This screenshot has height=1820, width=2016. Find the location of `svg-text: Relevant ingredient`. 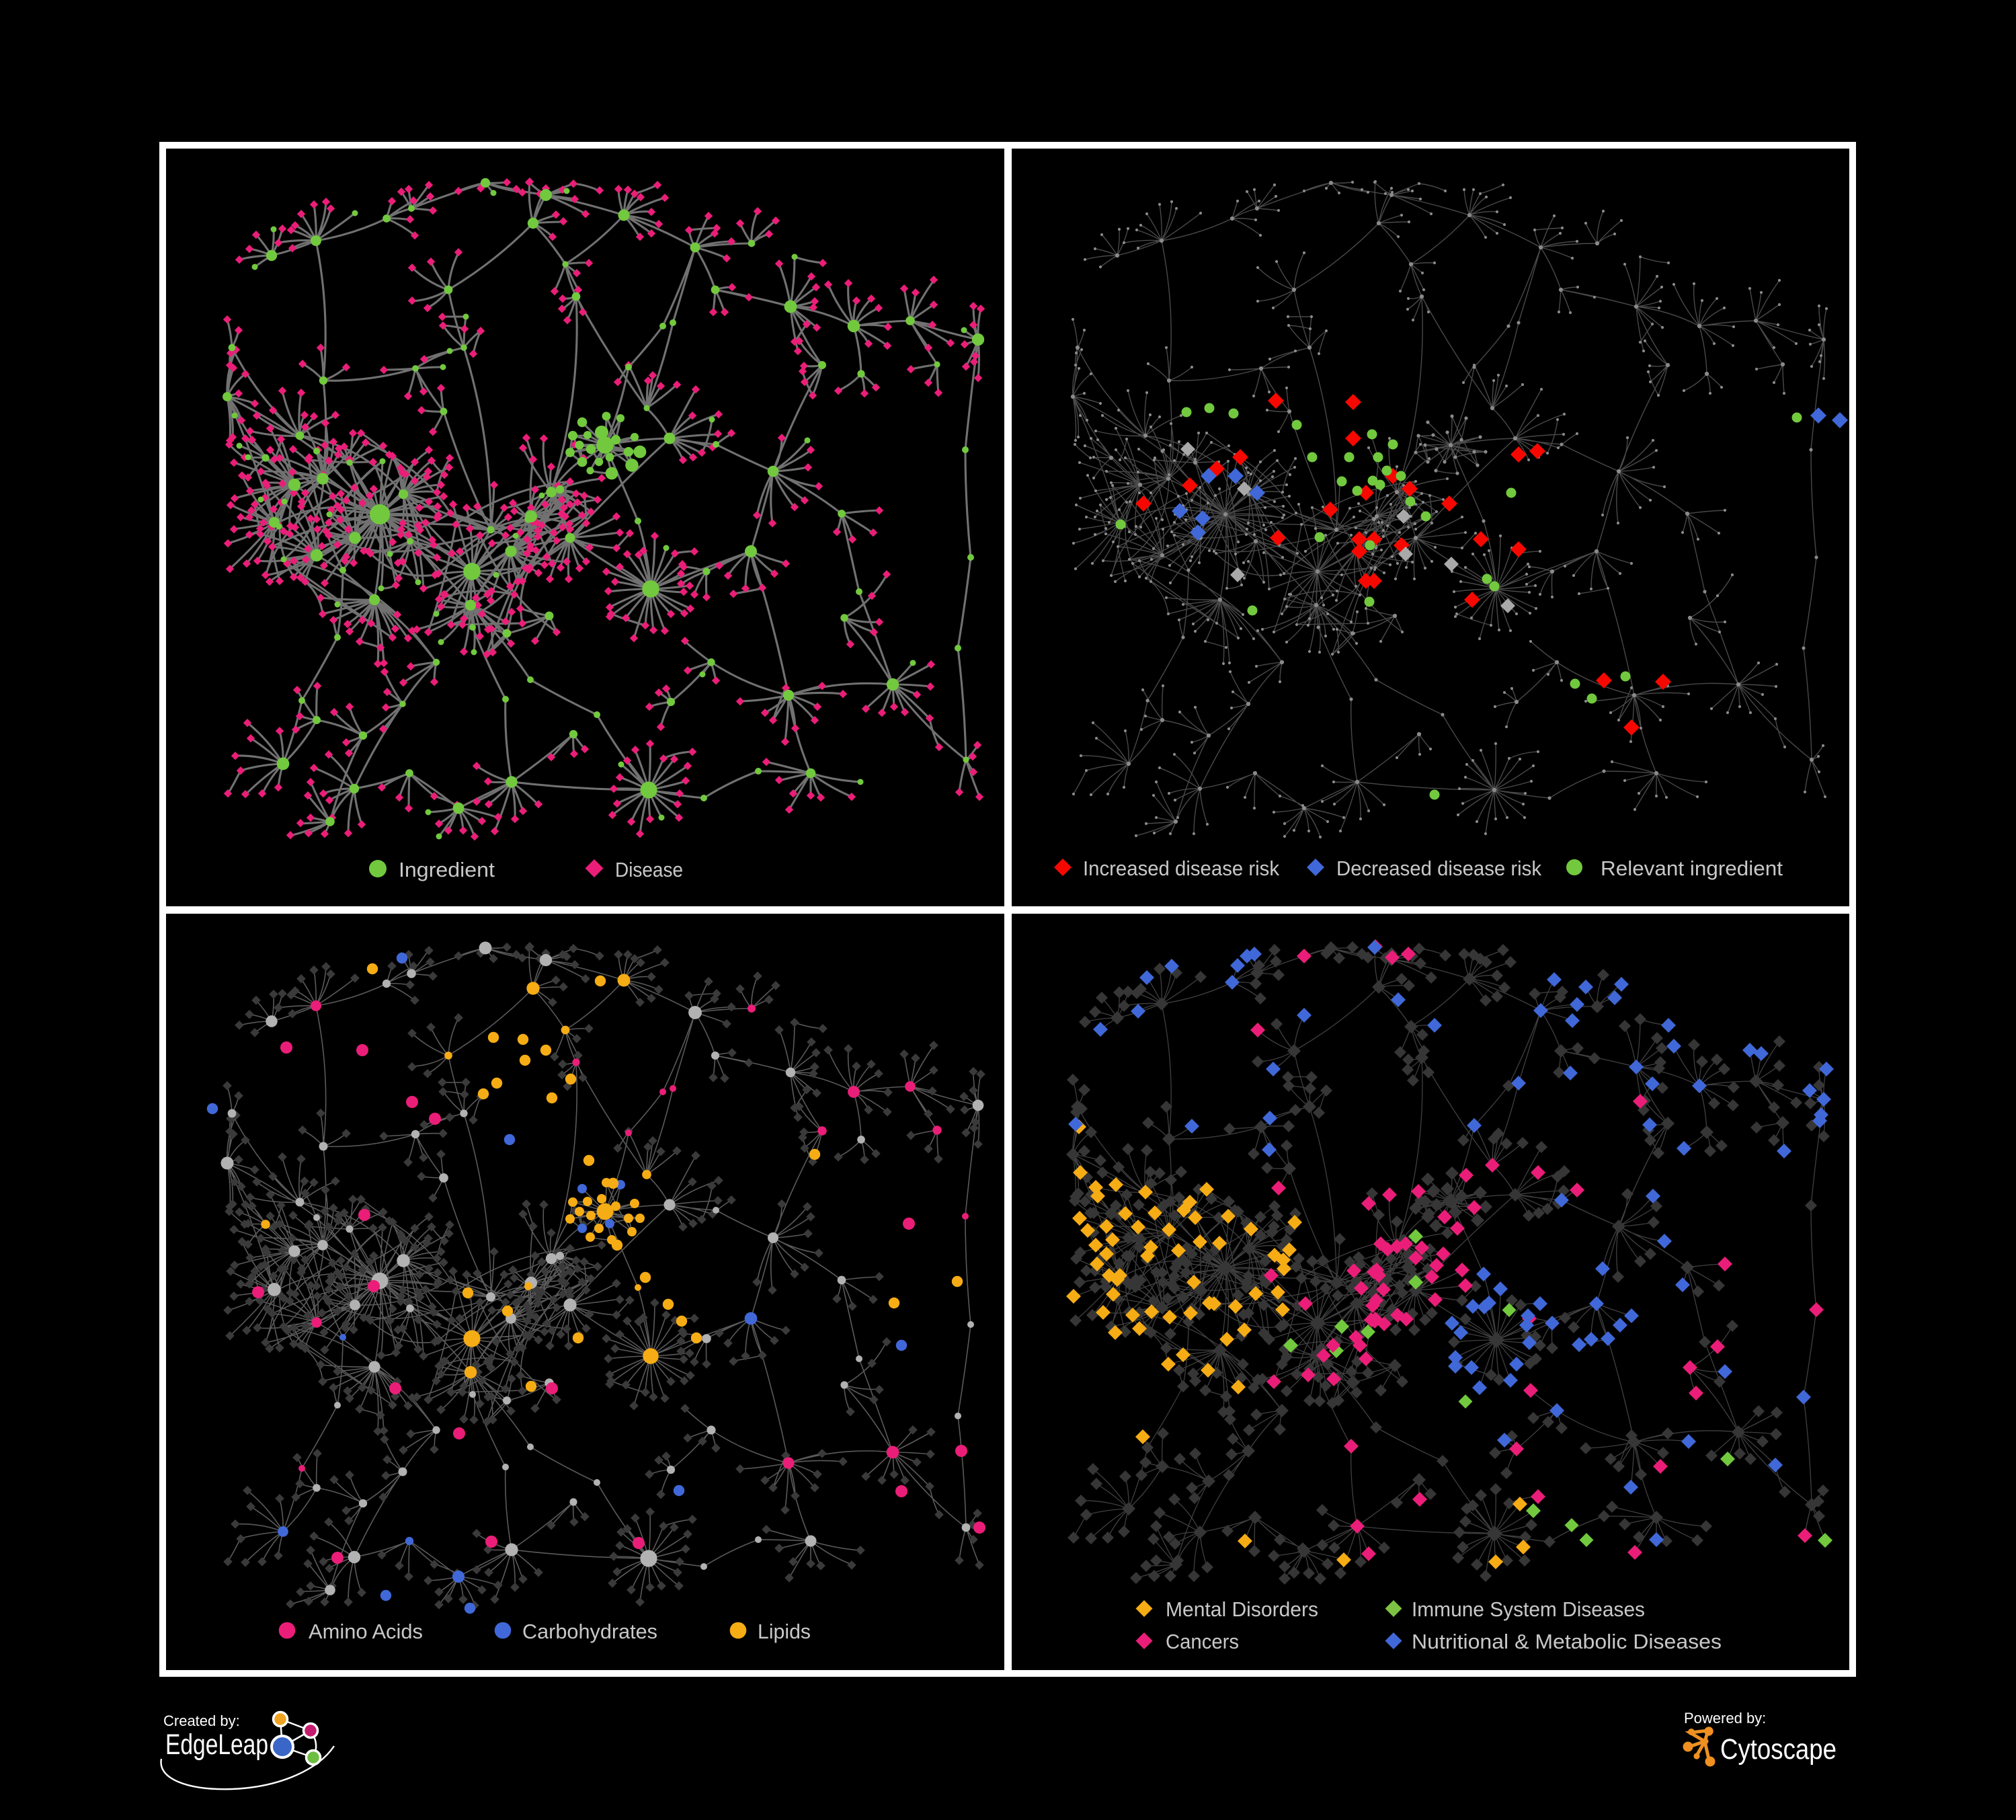

svg-text: Relevant ingredient is located at coordinates (1692, 868).